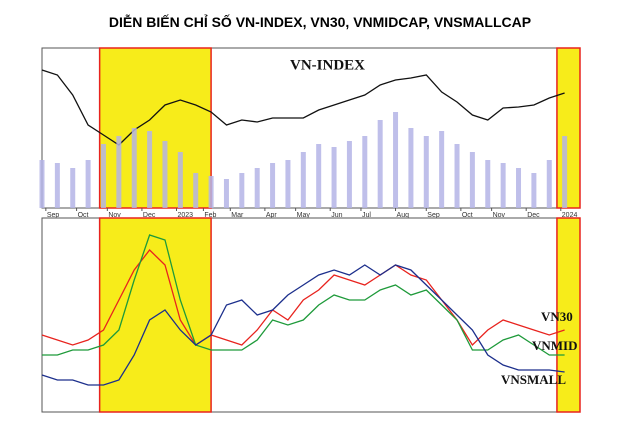 The height and width of the screenshot is (424, 640). I want to click on series-label: VNMID, so click(555, 345).